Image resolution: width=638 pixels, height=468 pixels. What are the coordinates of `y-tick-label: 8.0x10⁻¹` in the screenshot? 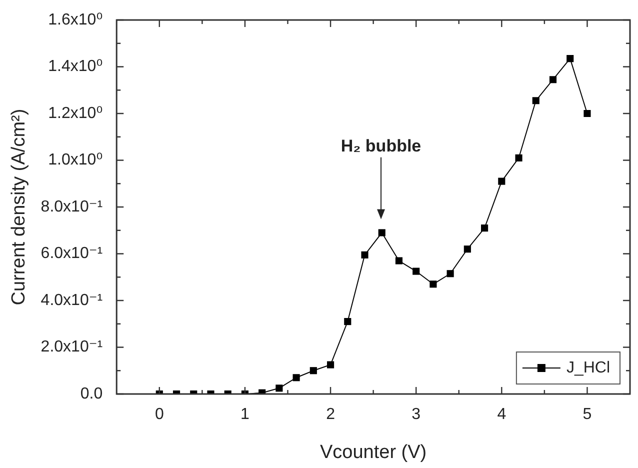 It's located at (71, 207).